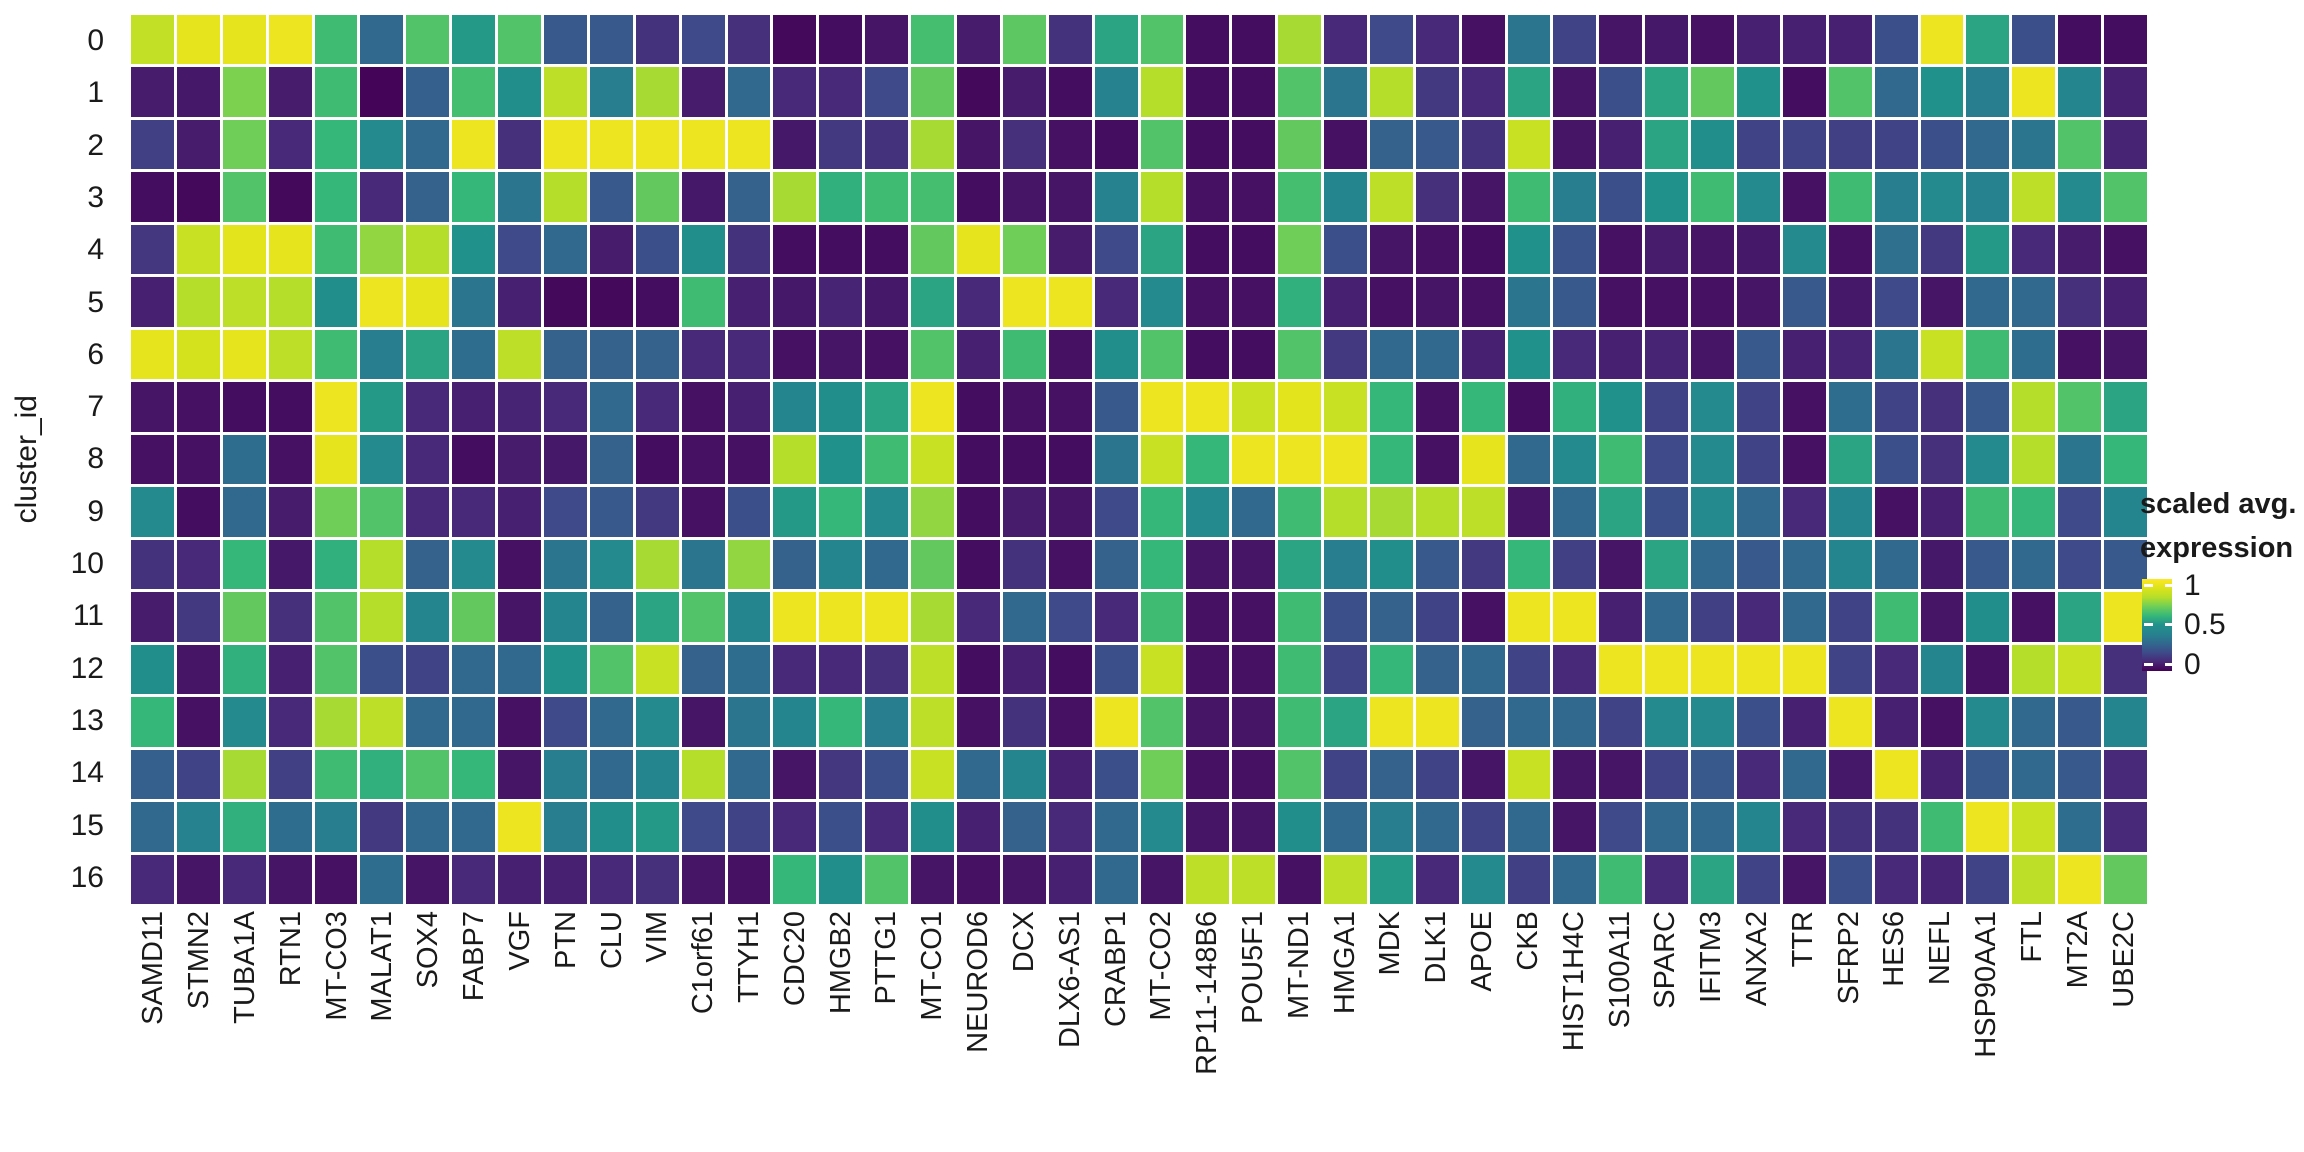  Describe the element at coordinates (1025, 1030) in the screenshot. I see `x-axis-tick-label: DCX` at that location.